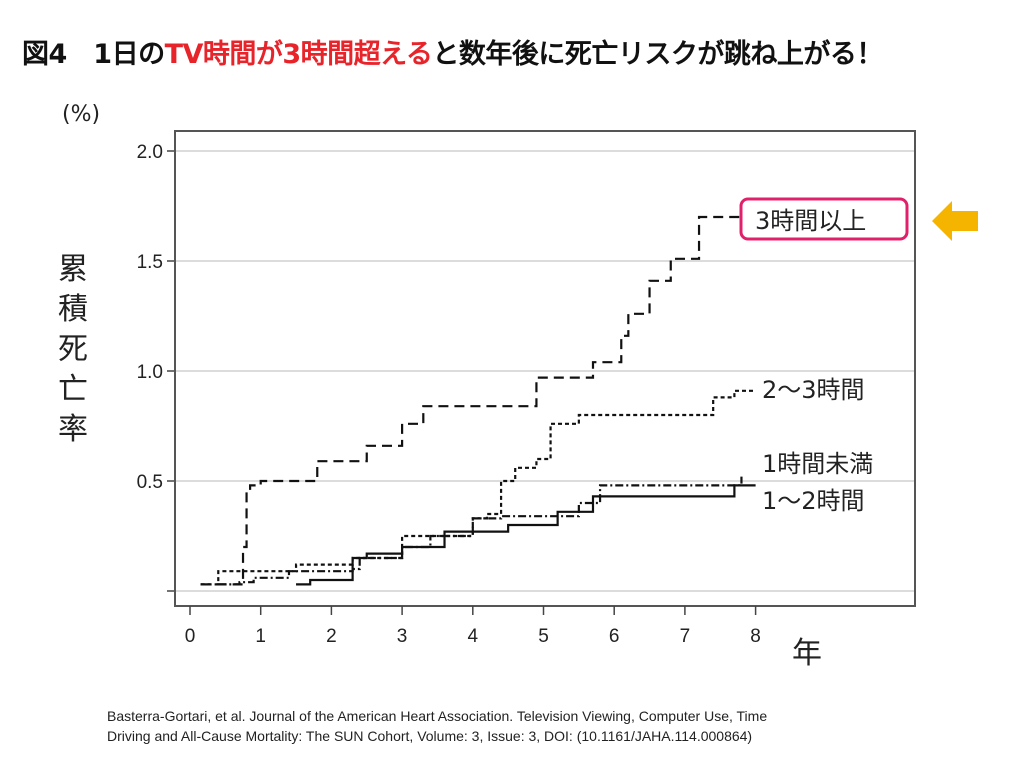 The image size is (1024, 759). Describe the element at coordinates (81, 114) in the screenshot. I see `y-unit: (%)` at that location.